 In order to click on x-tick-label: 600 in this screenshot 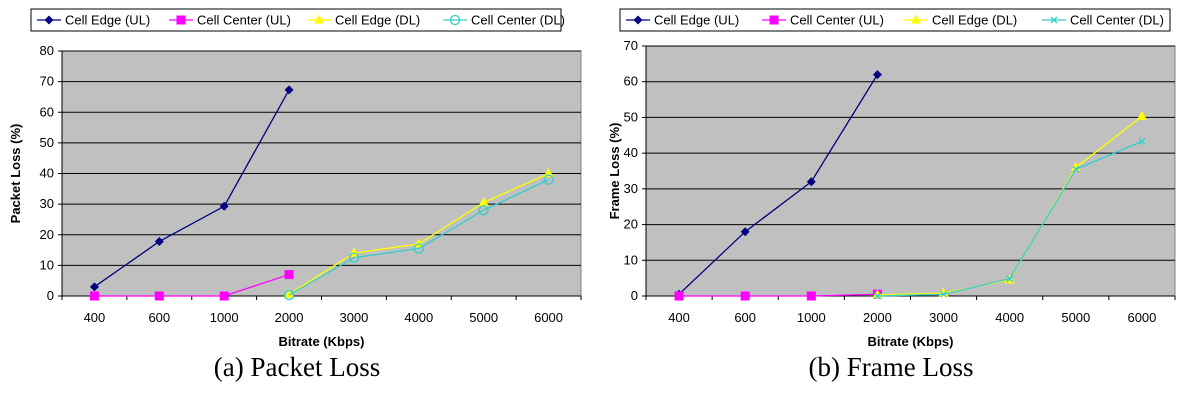, I will do `click(745, 317)`.